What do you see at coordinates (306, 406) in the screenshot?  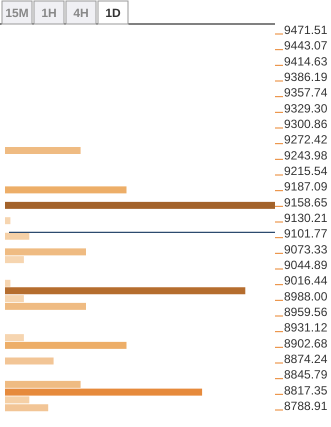 I see `y-tick-label: 8788.91` at bounding box center [306, 406].